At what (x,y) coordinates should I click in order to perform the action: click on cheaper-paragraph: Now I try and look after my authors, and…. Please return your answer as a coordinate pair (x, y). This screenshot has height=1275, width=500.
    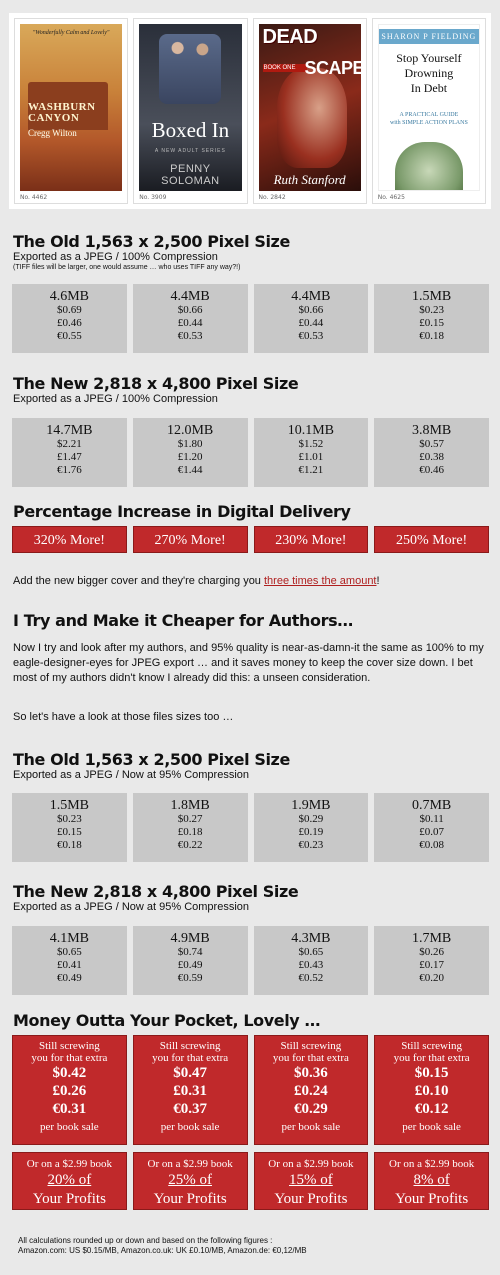
    Looking at the image, I should click on (248, 663).